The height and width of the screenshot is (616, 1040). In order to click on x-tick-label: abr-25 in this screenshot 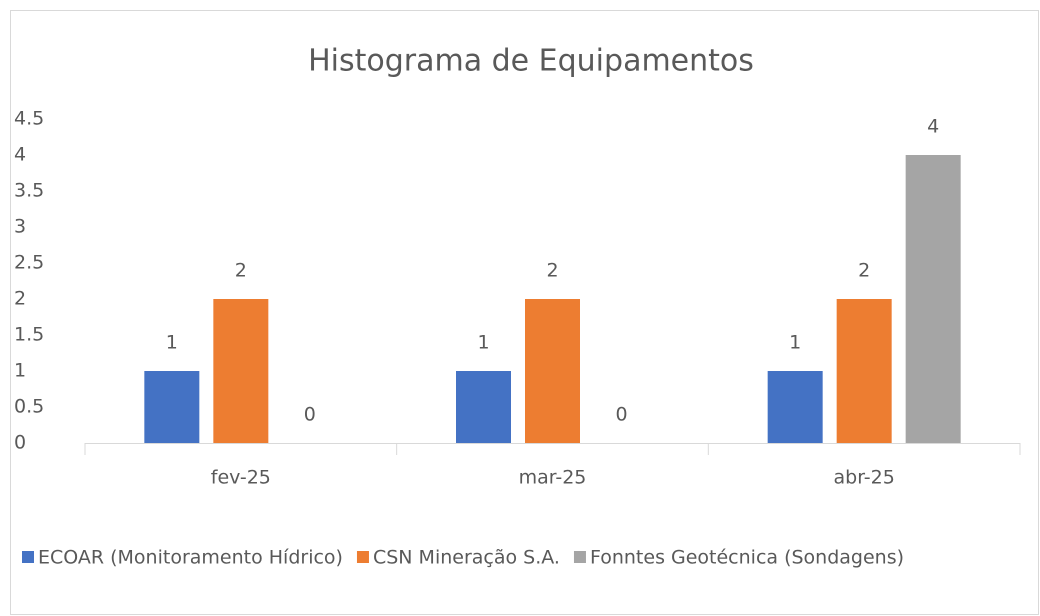, I will do `click(863, 478)`.